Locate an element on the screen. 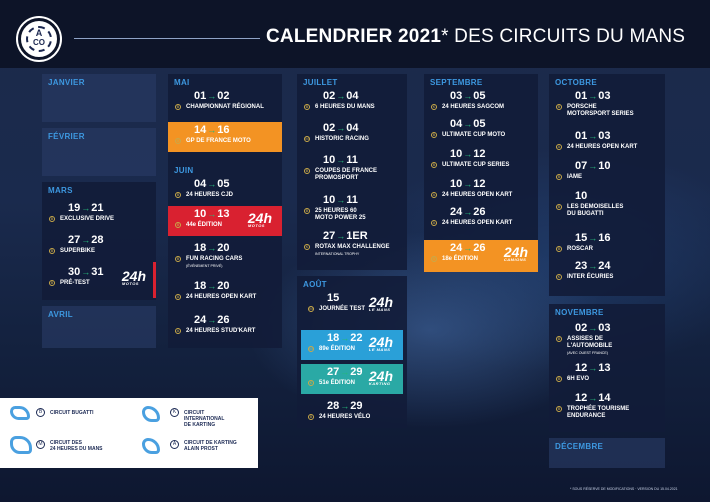 This screenshot has height=502, width=710. event-name: ROSCAR is located at coordinates (580, 249).